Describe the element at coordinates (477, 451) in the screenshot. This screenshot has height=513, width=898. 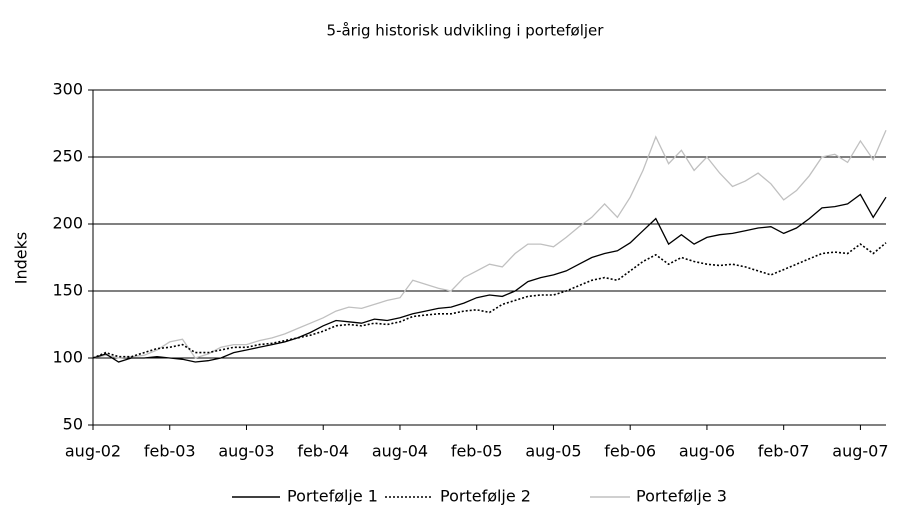
I see `x-tick-label: feb-05` at that location.